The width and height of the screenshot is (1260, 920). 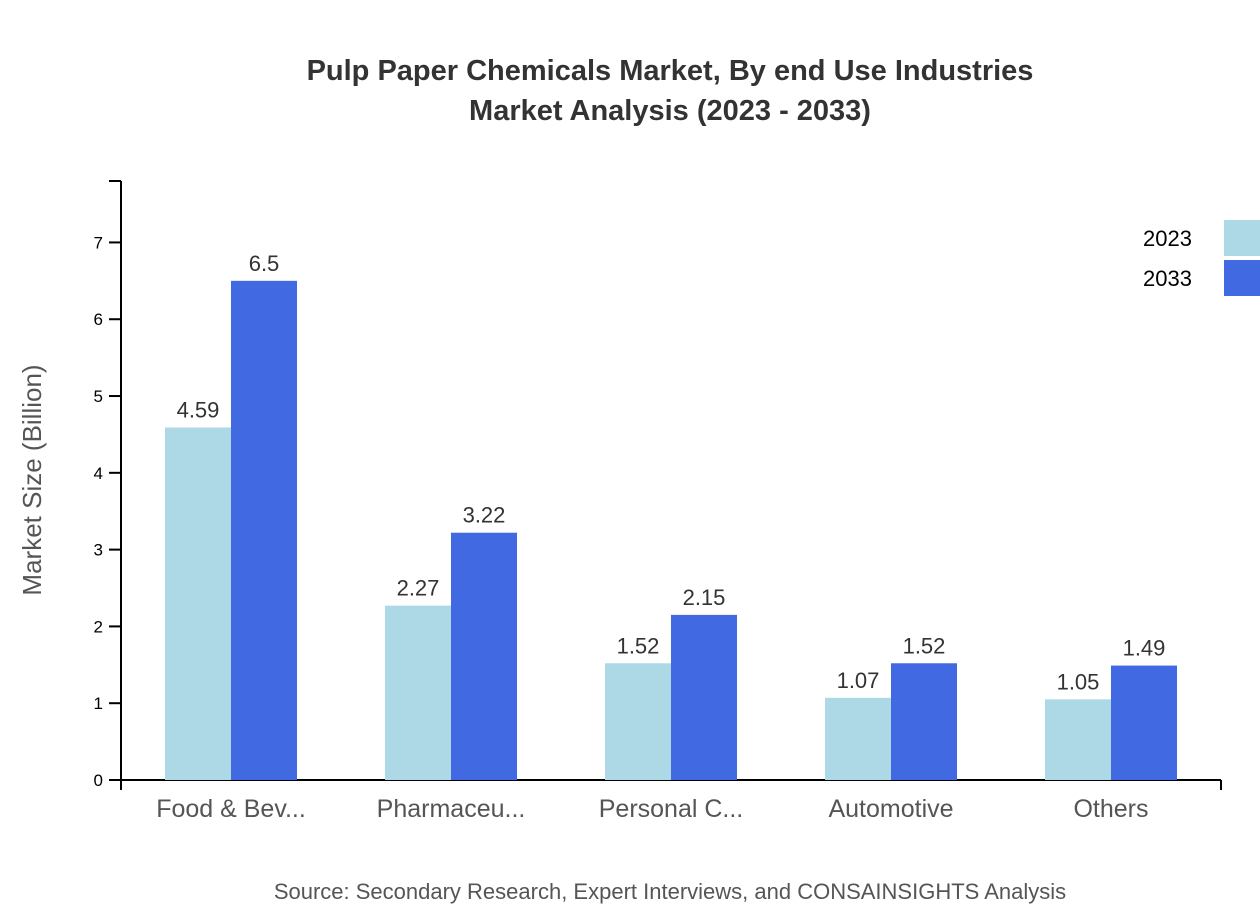 What do you see at coordinates (704, 597) in the screenshot?
I see `data-label: 2.15` at bounding box center [704, 597].